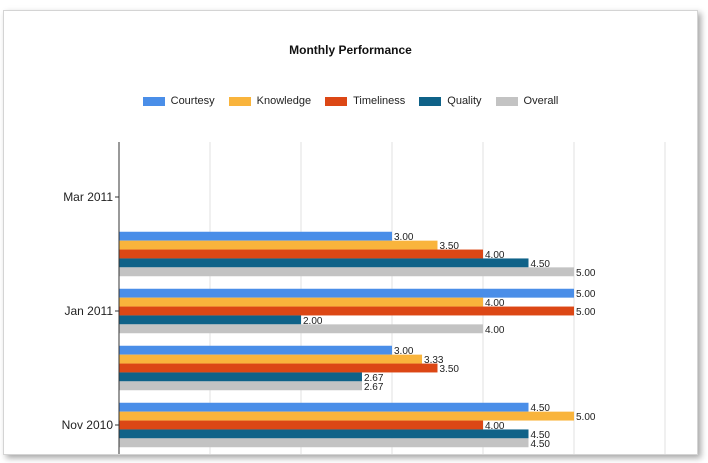  Describe the element at coordinates (350, 50) in the screenshot. I see `chart-title: Monthly Performance` at that location.